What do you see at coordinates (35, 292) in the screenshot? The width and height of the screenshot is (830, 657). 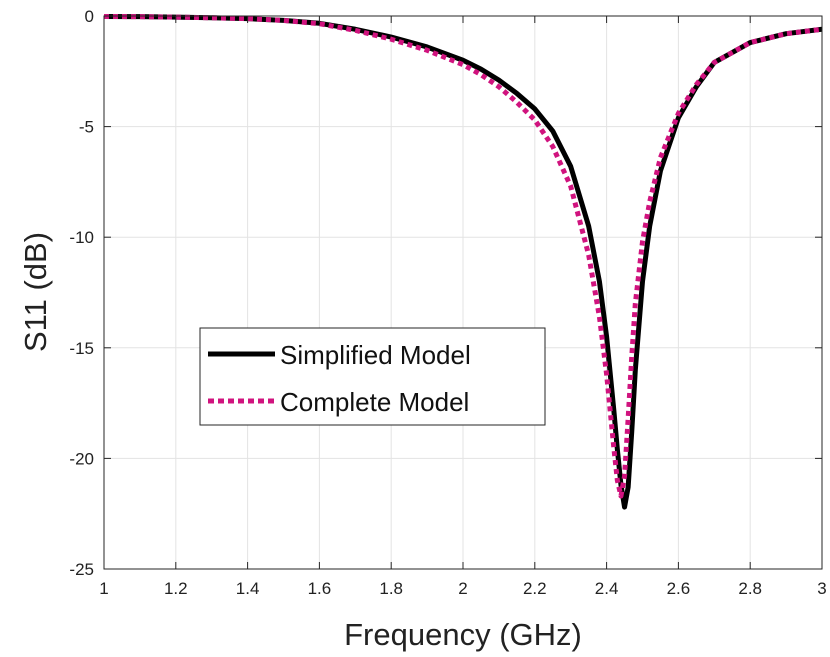 I see `y-axis-label: S11 (dB)` at bounding box center [35, 292].